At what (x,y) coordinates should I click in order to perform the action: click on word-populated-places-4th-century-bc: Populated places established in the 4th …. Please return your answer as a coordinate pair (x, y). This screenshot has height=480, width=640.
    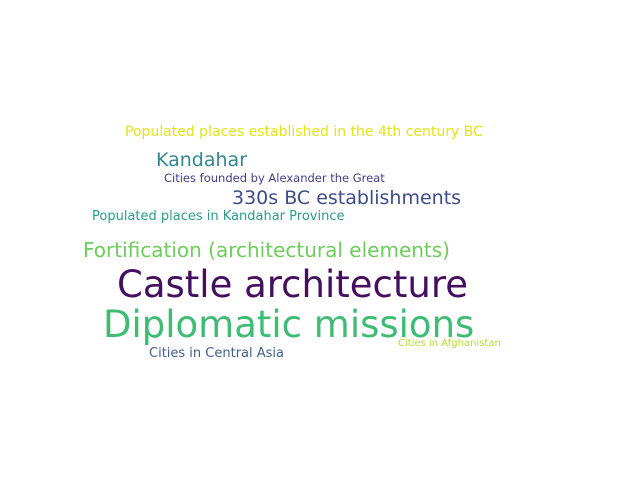
    Looking at the image, I should click on (304, 132).